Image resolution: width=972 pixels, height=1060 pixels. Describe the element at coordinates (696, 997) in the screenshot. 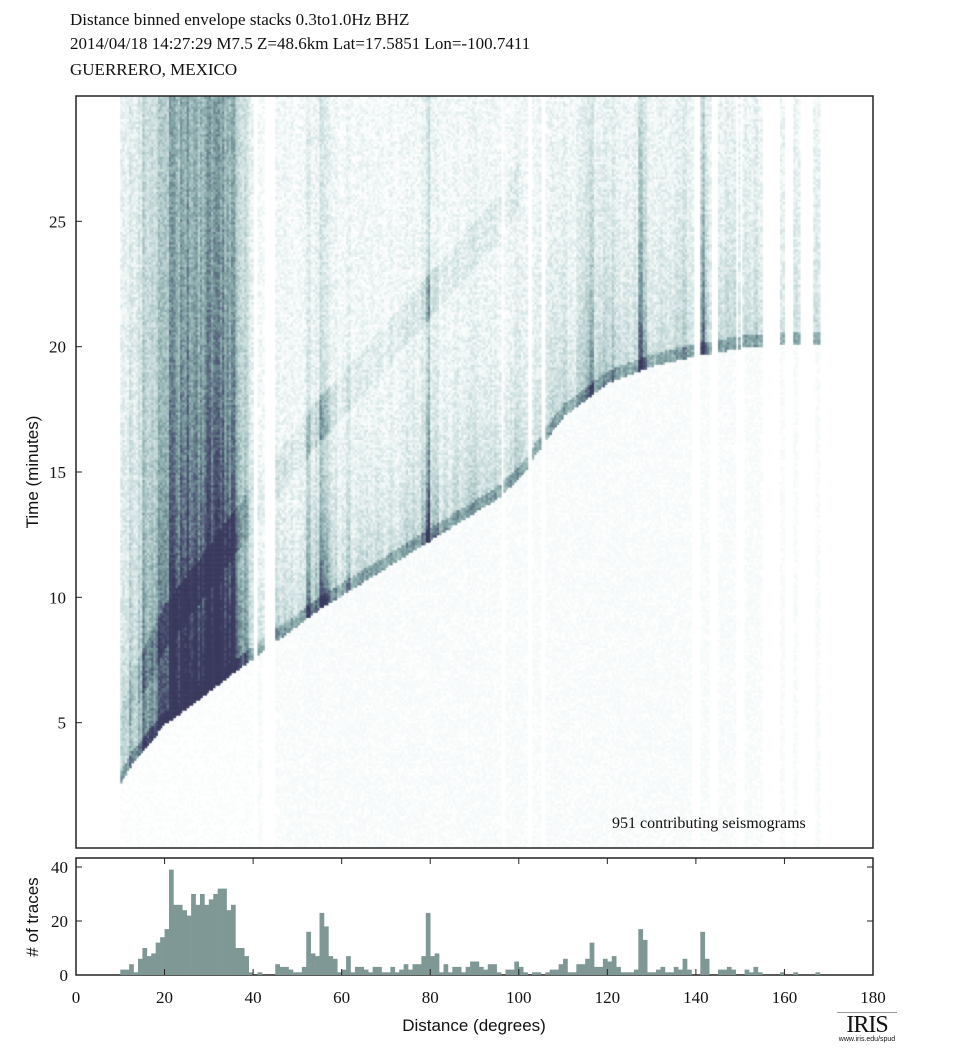

I see `x-tick-label: 140` at that location.